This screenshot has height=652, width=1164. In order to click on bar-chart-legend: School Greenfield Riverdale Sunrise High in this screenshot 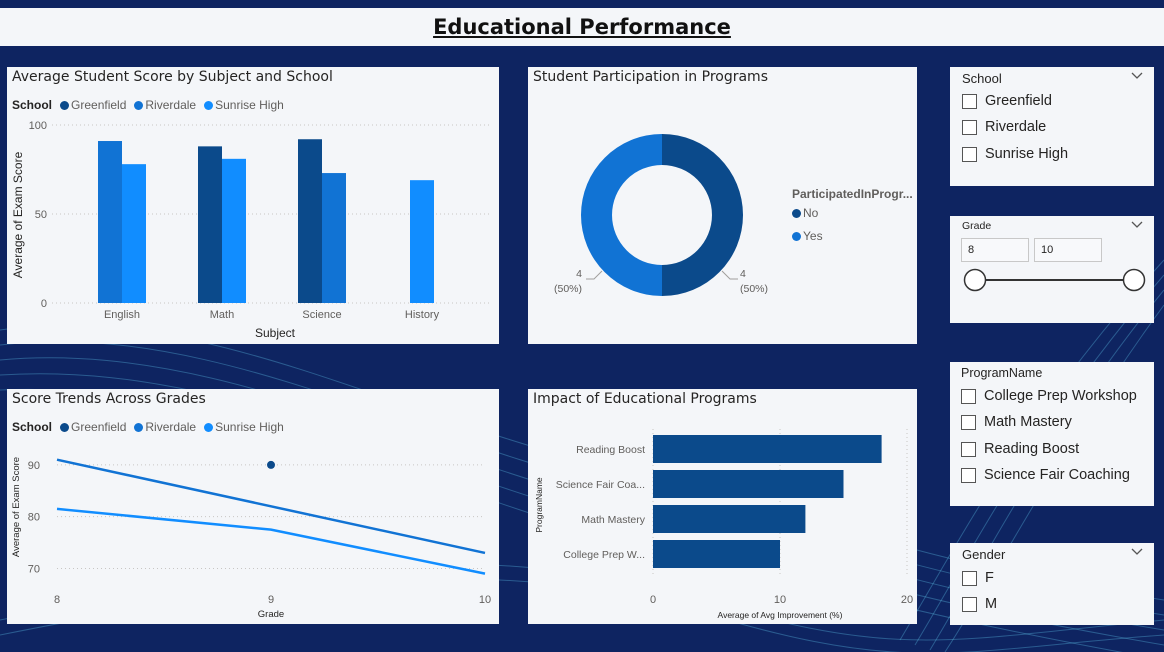, I will do `click(150, 105)`.